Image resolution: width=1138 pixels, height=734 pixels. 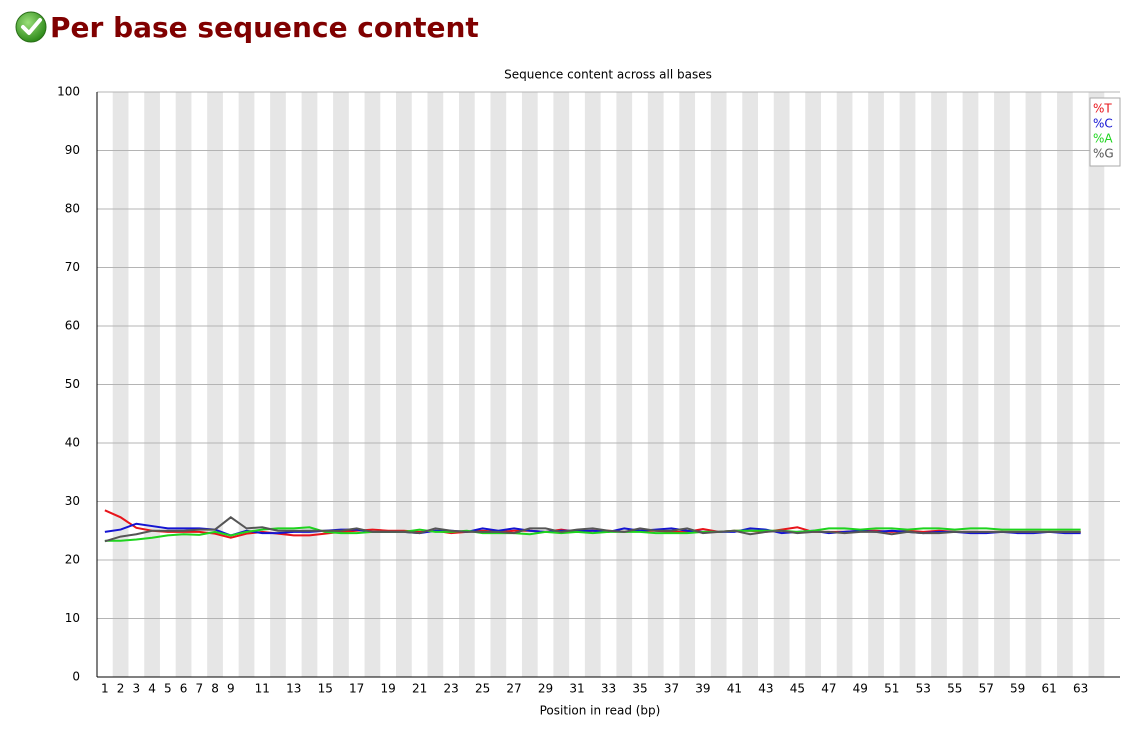 What do you see at coordinates (576, 689) in the screenshot?
I see `x-tick-label: 31` at bounding box center [576, 689].